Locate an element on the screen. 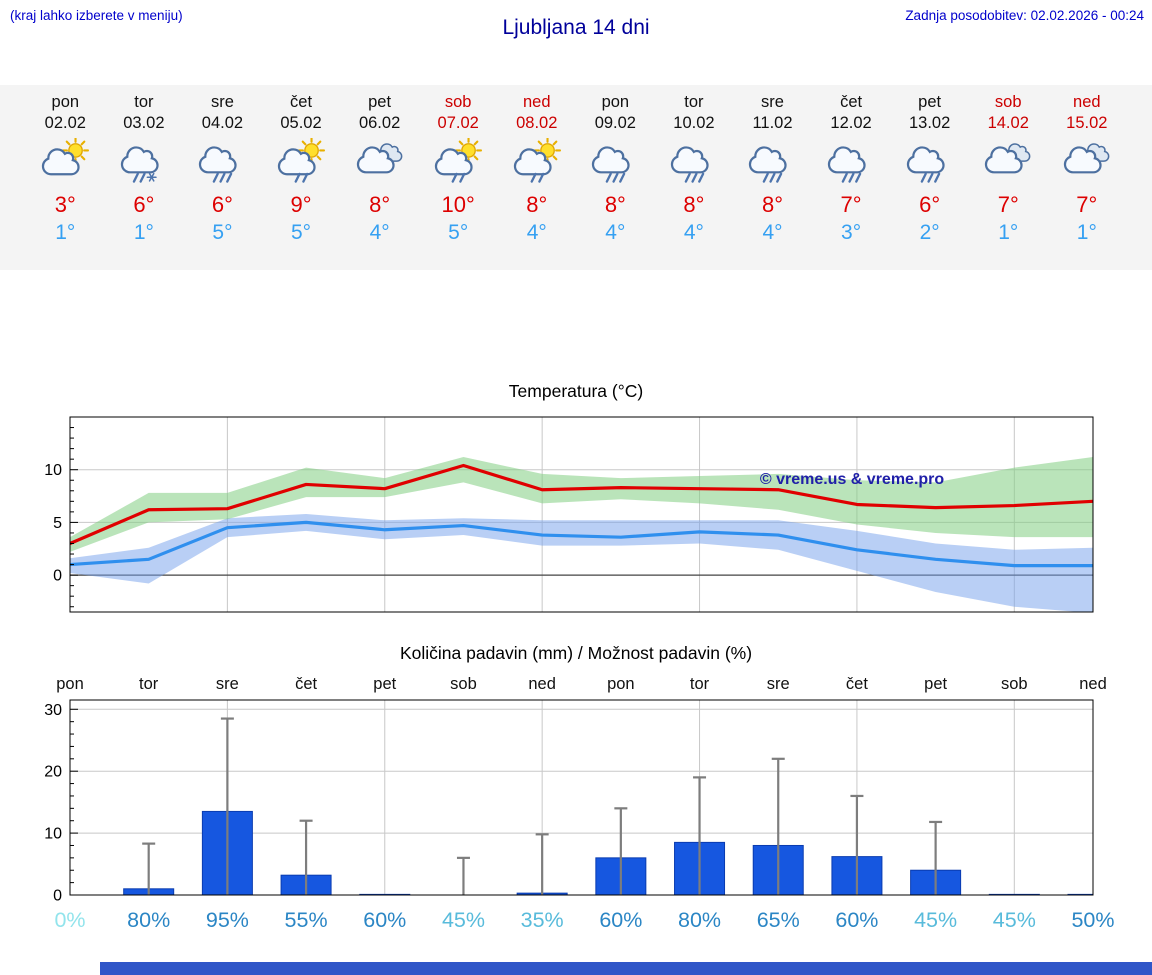  forecast-day-13: ned 15.02 7° 1° is located at coordinates (1087, 181).